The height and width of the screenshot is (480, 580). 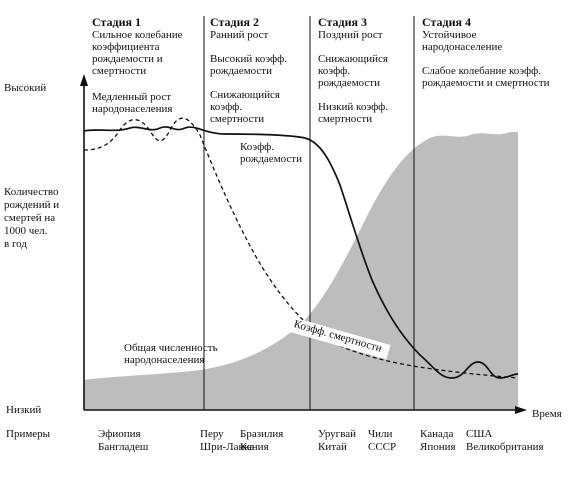 I want to click on stage-4-title: Стадия 4, so click(x=447, y=22).